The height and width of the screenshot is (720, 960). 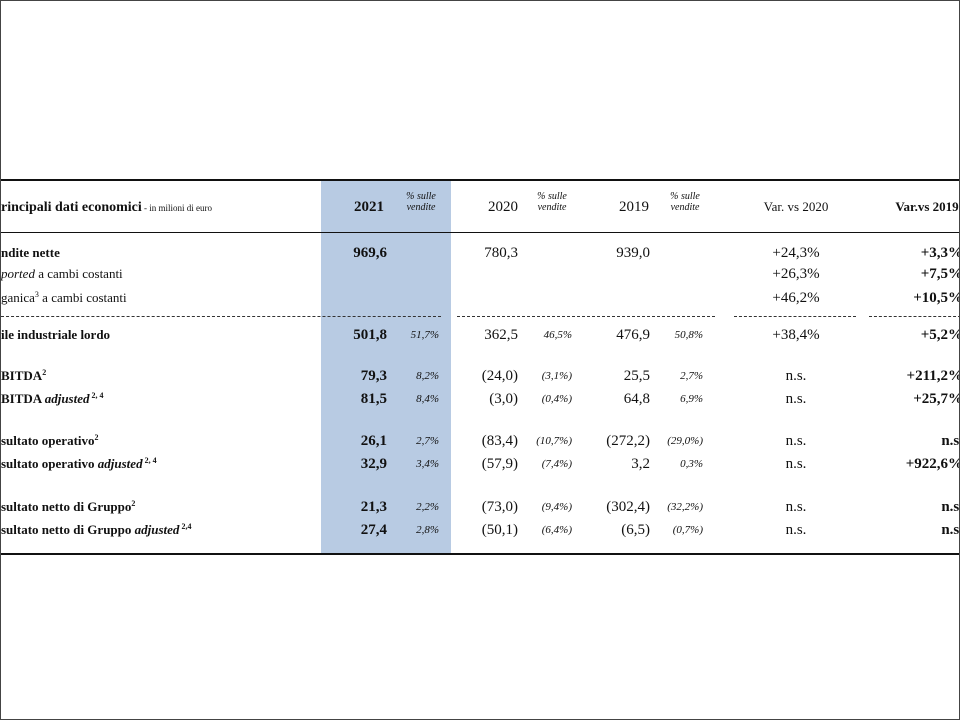 I want to click on row-label: ported a cambi costanti, so click(x=62, y=274).